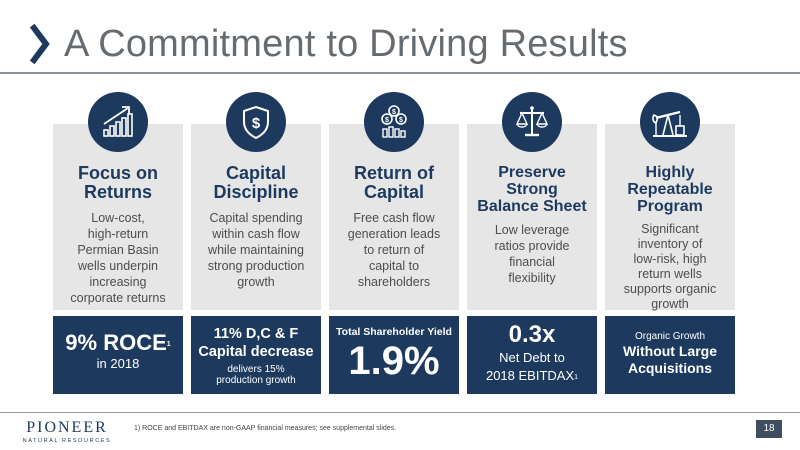 This screenshot has height=450, width=800. What do you see at coordinates (256, 369) in the screenshot?
I see `metric-caption: delivers 15%` at bounding box center [256, 369].